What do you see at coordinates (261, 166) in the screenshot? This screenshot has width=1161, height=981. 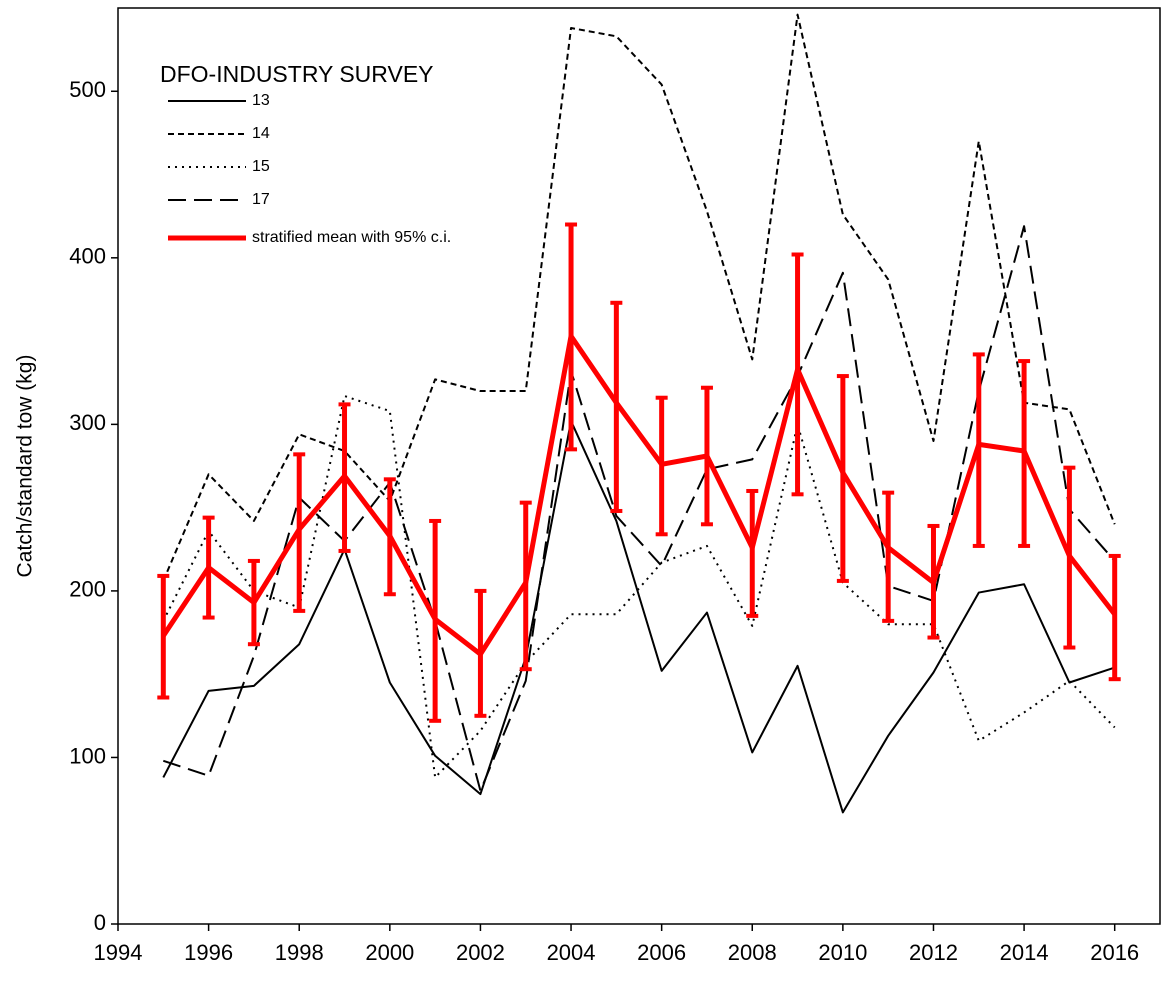 I see `legend-label: 15` at bounding box center [261, 166].